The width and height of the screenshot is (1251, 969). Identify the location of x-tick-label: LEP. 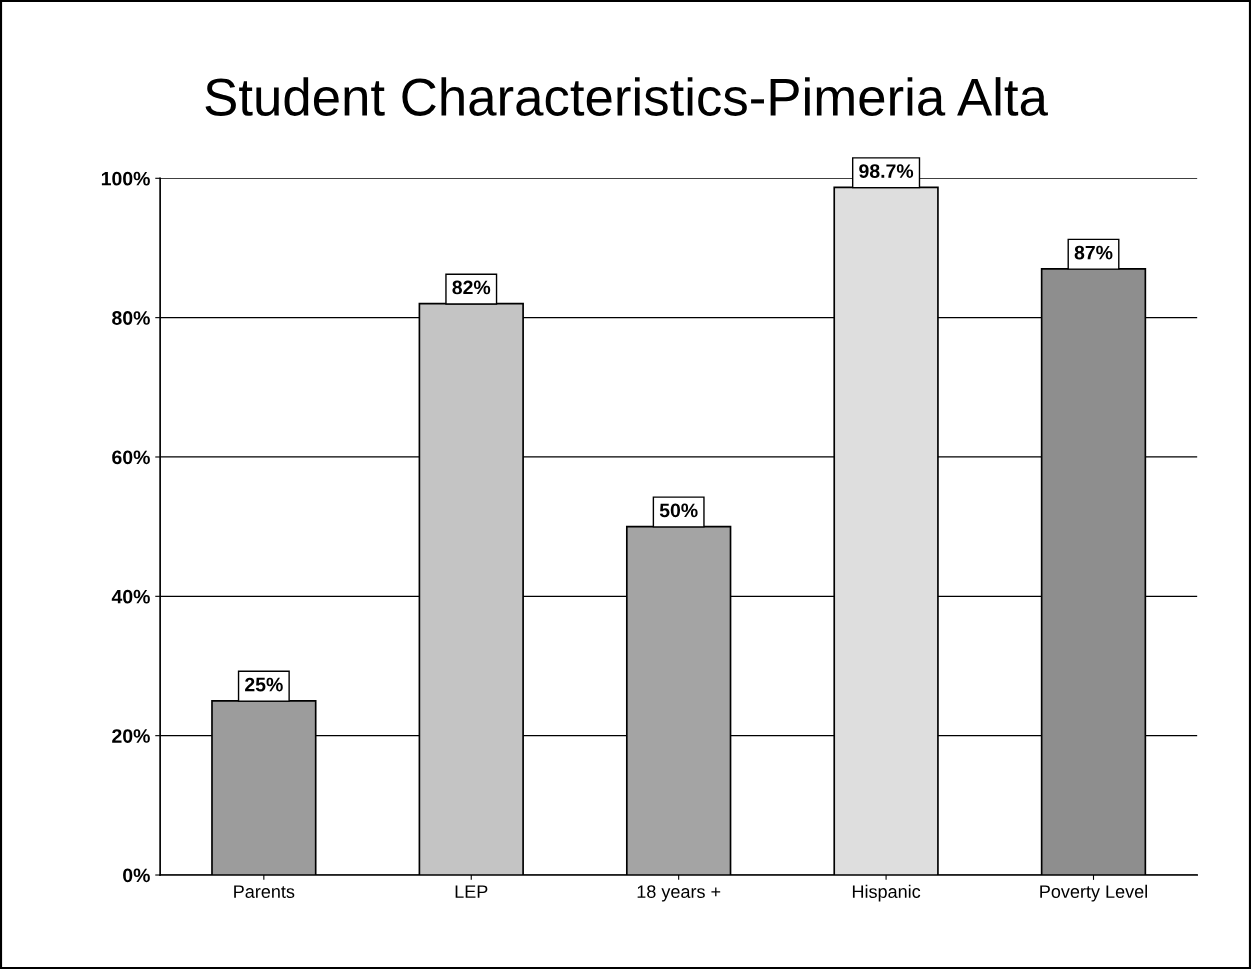
(471, 891).